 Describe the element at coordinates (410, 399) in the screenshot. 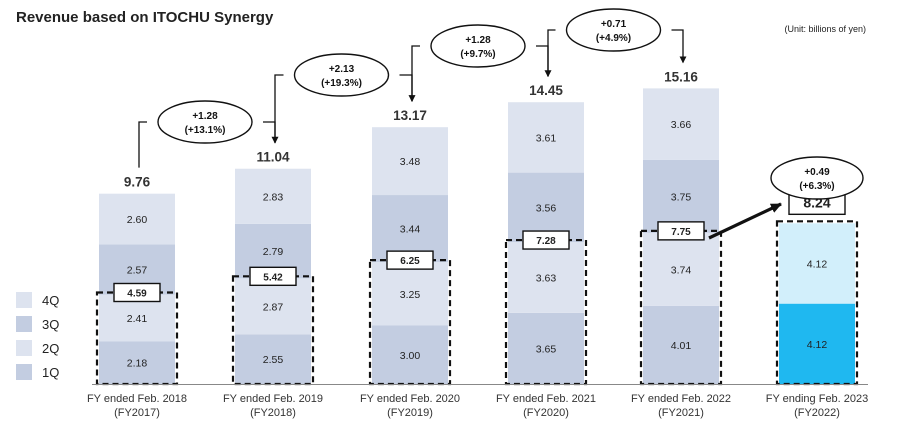

I see `x-tick-label-2: FY ended Feb. 2020` at that location.